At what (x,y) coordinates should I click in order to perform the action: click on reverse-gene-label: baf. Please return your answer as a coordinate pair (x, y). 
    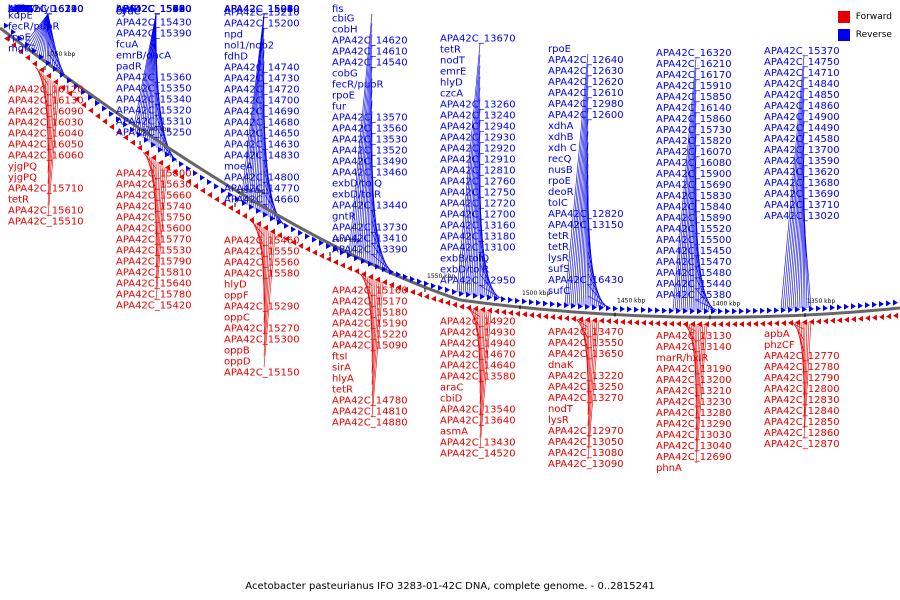
    Looking at the image, I should click on (16, 9).